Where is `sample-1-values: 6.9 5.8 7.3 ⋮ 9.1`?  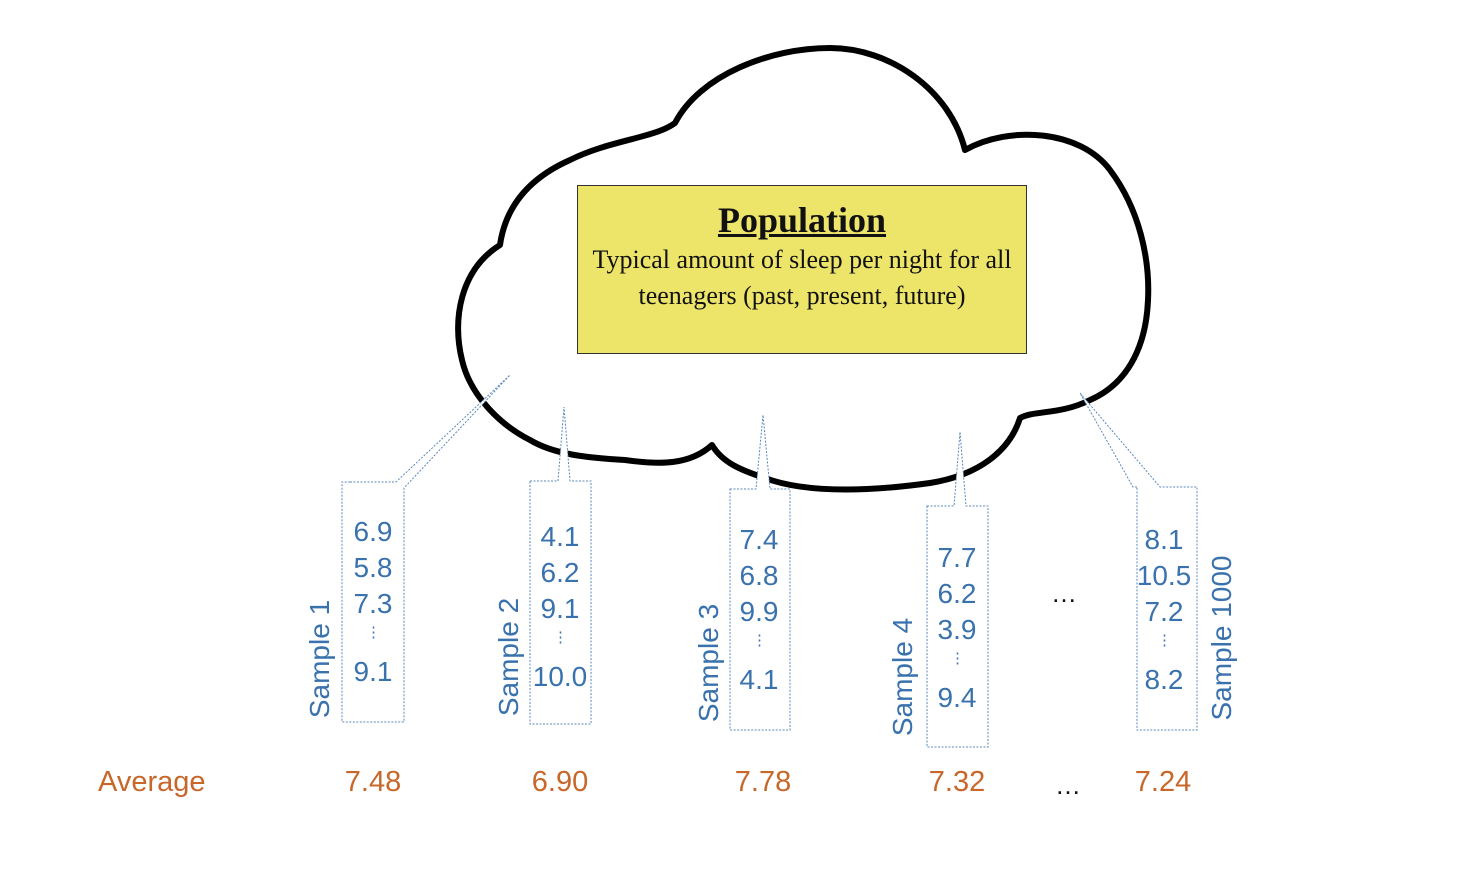
sample-1-values: 6.9 5.8 7.3 ⋮ 9.1 is located at coordinates (373, 602).